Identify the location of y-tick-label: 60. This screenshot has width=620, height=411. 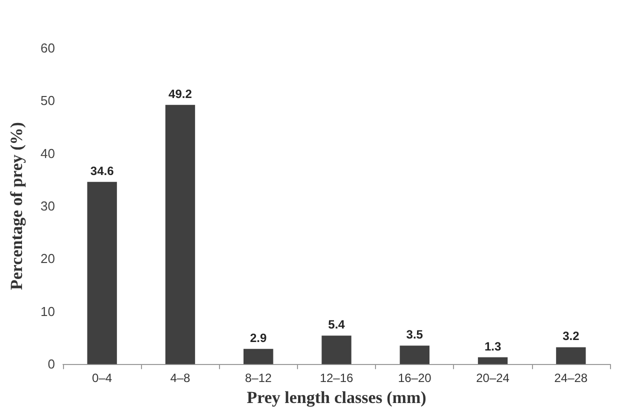
(47, 48).